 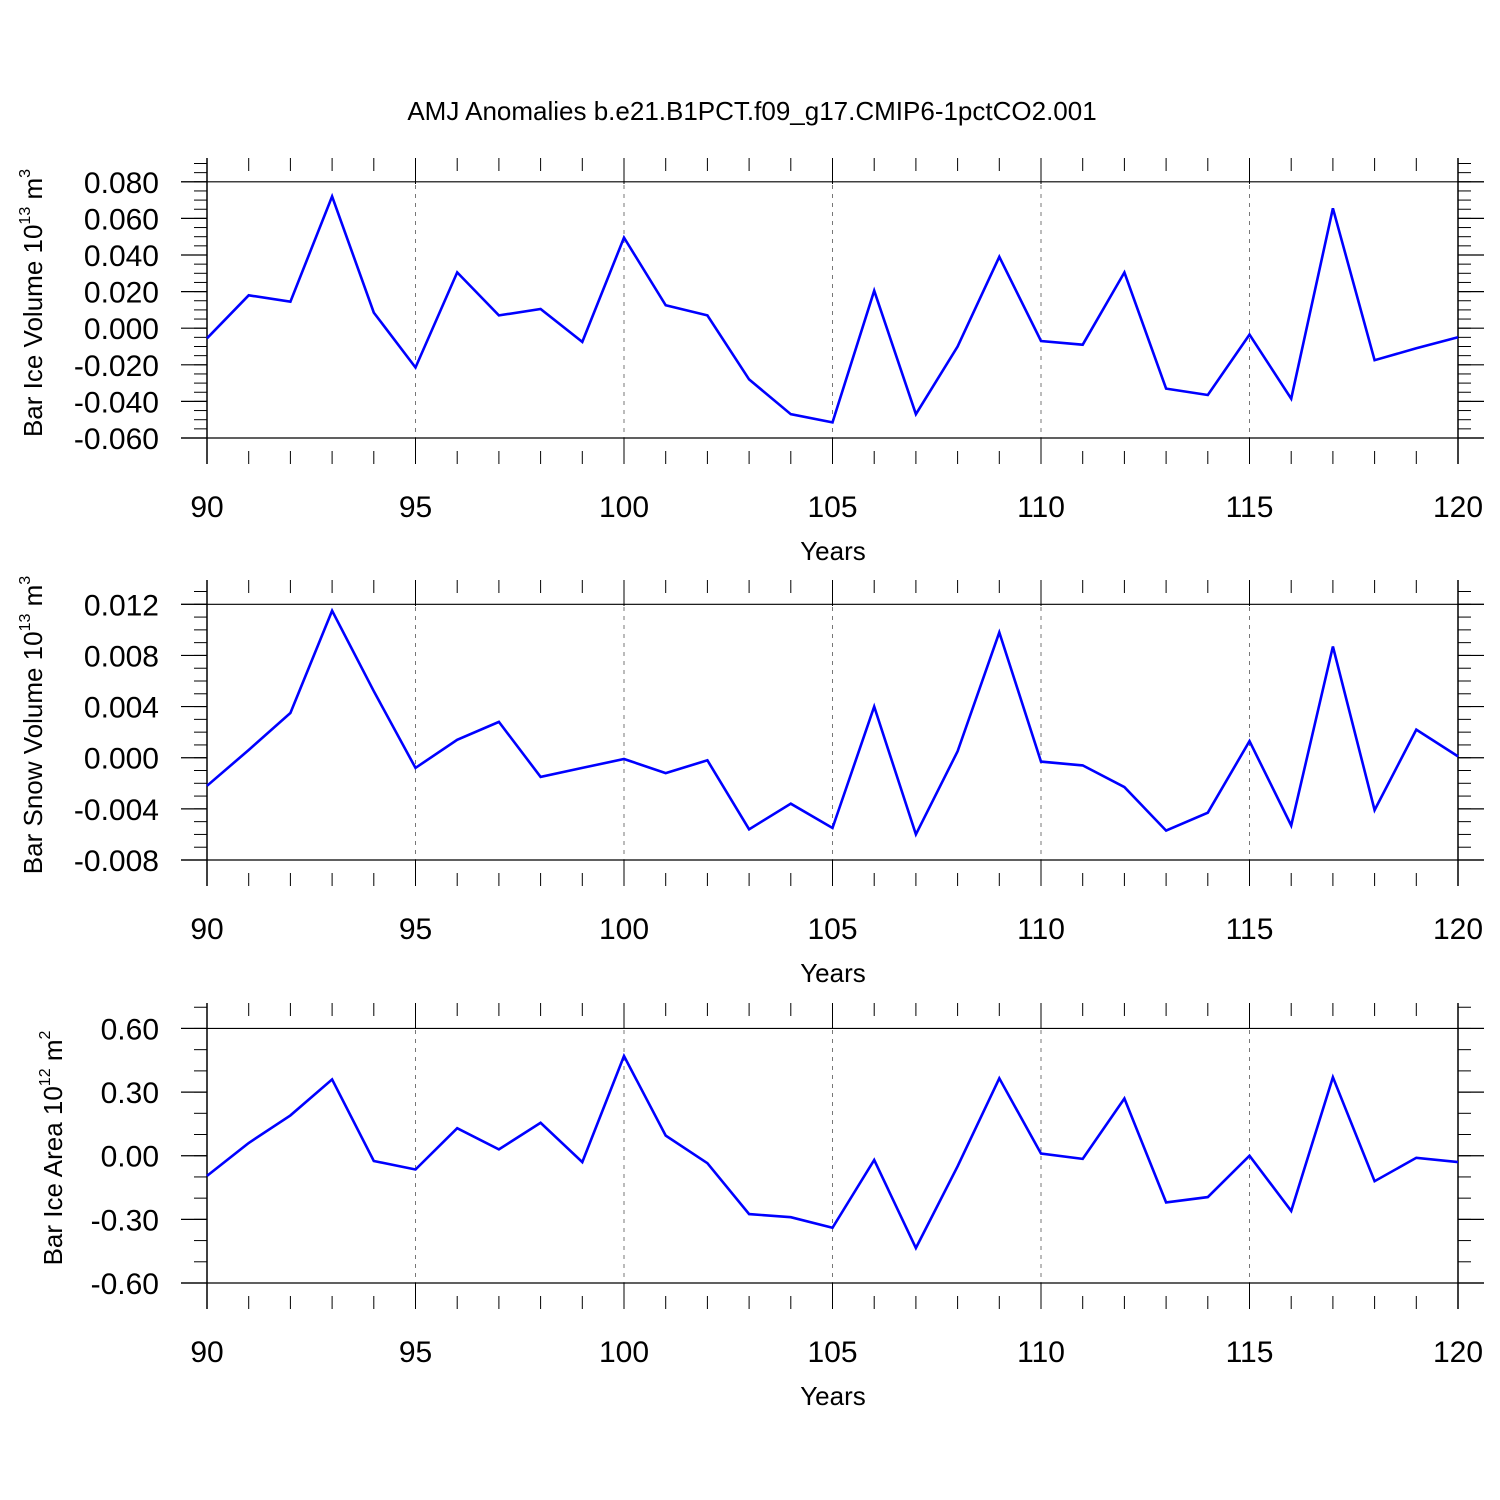 I want to click on y-axis-title: Bar Ice Area 1012 m2, so click(x=52, y=1147).